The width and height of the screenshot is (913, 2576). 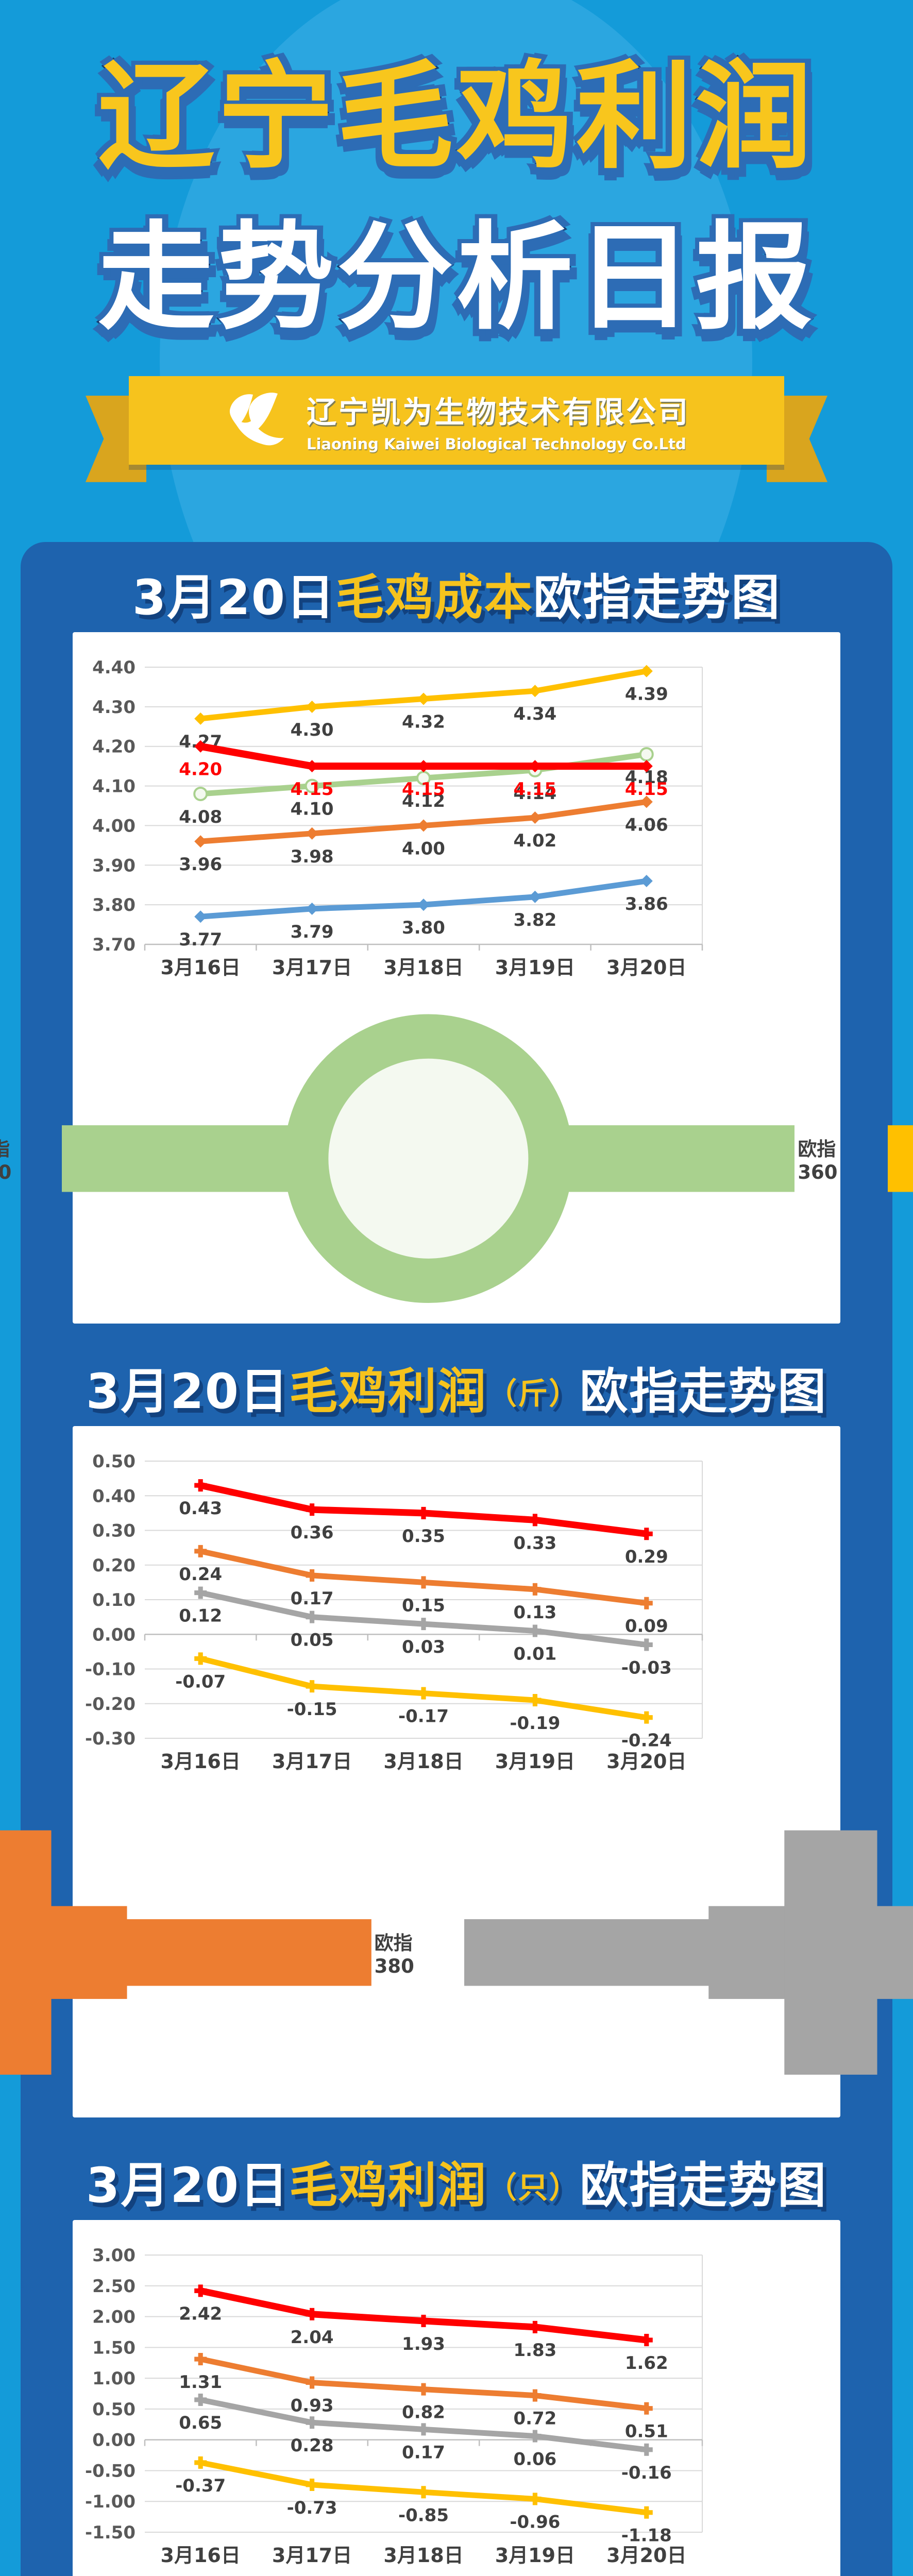 I want to click on svg-text: 3.77, so click(x=201, y=939).